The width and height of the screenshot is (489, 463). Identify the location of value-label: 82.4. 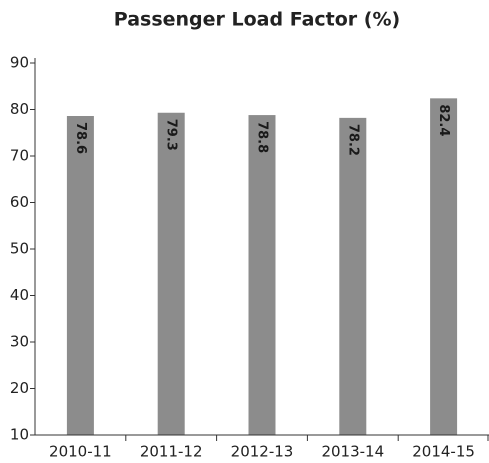
(443, 120).